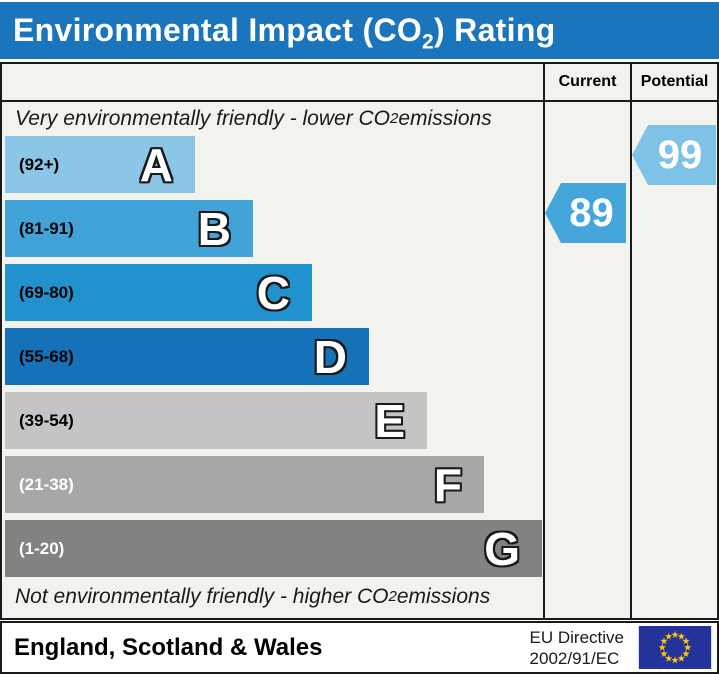  Describe the element at coordinates (576, 637) in the screenshot. I see `eu-directive-line1: EU Directive` at that location.